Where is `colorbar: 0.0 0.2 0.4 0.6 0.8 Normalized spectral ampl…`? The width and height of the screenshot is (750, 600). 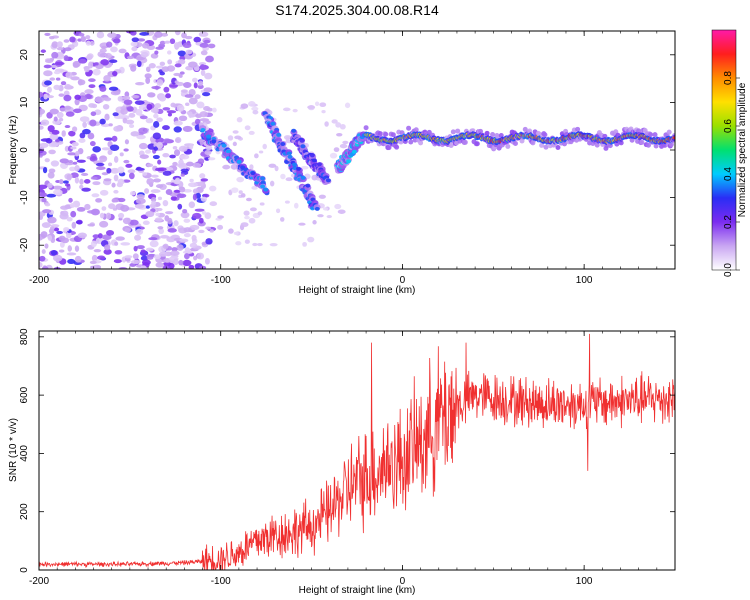 colorbar: 0.0 0.2 0.4 0.6 0.8 Normalized spectral ampl… is located at coordinates (729, 153).